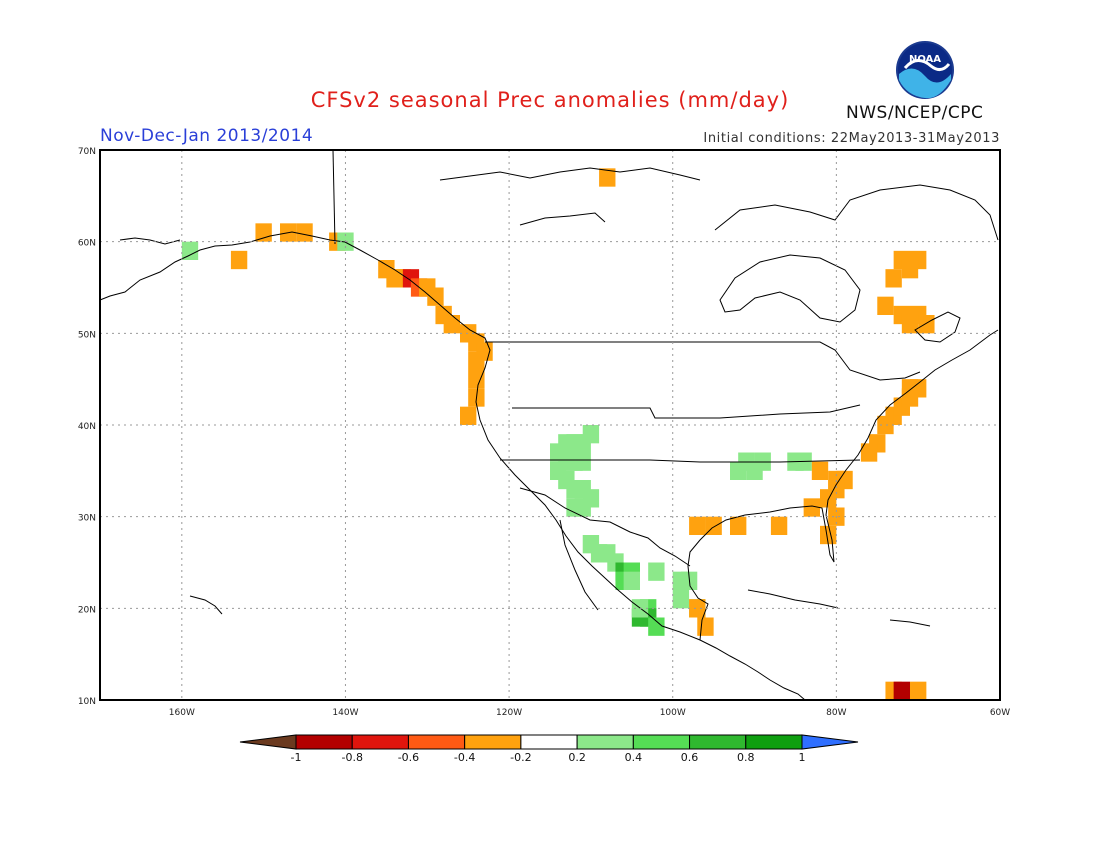  What do you see at coordinates (690, 757) in the screenshot?
I see `colorbar-label: 0.6` at bounding box center [690, 757].